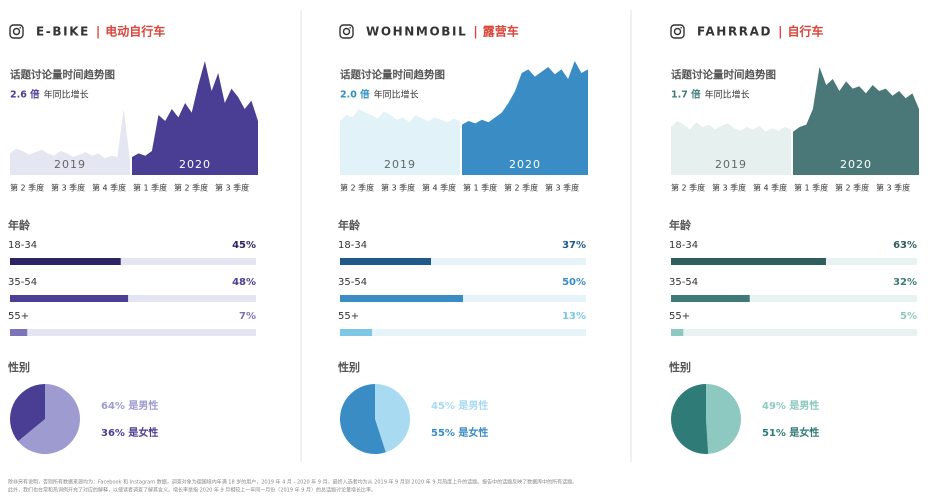 The image size is (929, 502). Describe the element at coordinates (905, 282) in the screenshot. I see `age-value: 32%` at that location.